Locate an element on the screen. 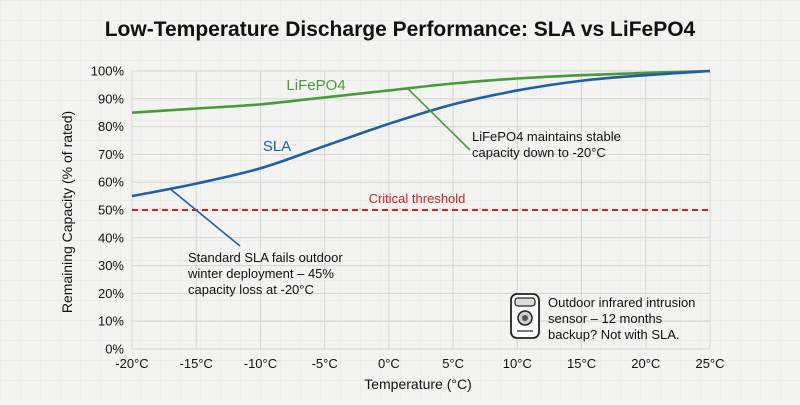 Image resolution: width=800 pixels, height=405 pixels. annotation-text: winter deployment – 45% is located at coordinates (260, 273).